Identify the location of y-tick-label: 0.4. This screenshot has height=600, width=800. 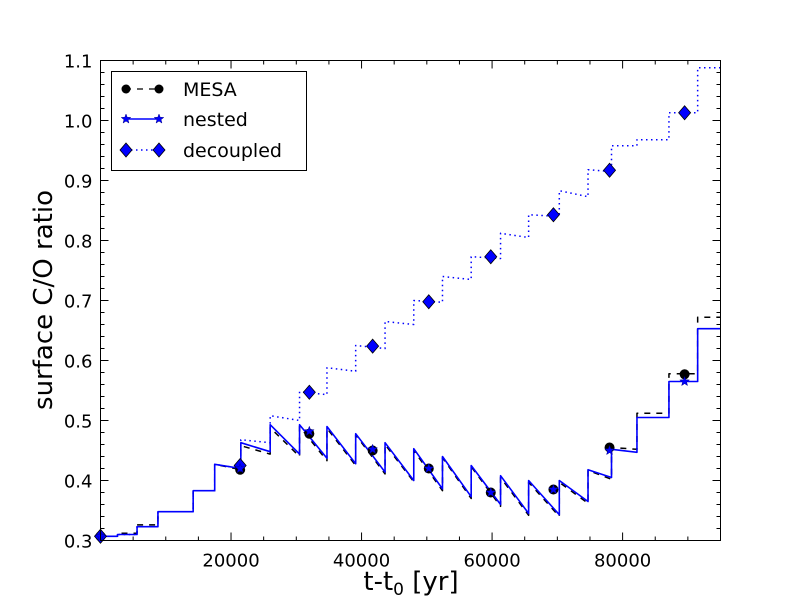
(78, 482).